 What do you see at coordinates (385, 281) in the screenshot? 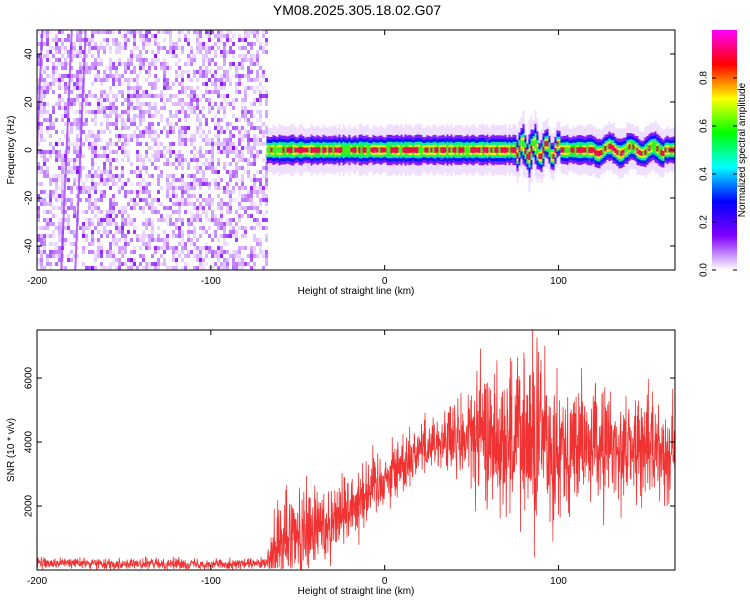
I see `spectrogram-x-tick-label: 0` at bounding box center [385, 281].